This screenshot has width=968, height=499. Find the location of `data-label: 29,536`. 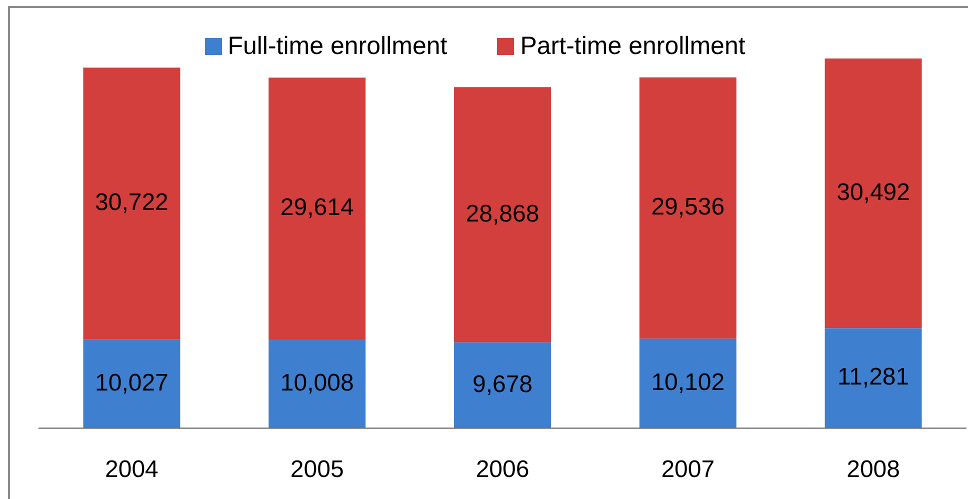

data-label: 29,536 is located at coordinates (688, 207).